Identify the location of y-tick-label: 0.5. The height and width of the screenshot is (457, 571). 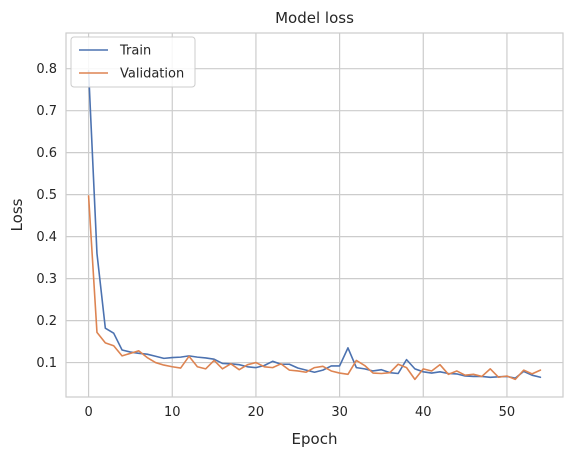
(46, 195).